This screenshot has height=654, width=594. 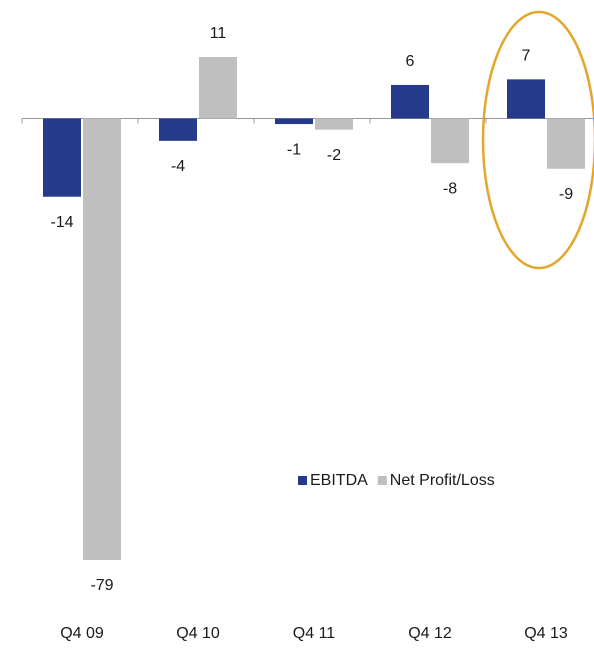 I want to click on data-label: 11, so click(x=218, y=33).